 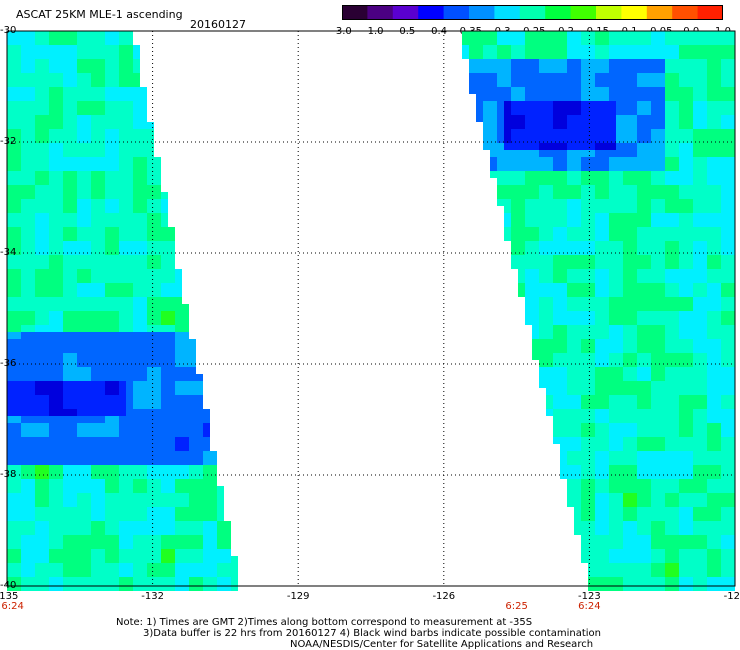 What do you see at coordinates (8, 363) in the screenshot?
I see `latitude-tick-label: -36` at bounding box center [8, 363].